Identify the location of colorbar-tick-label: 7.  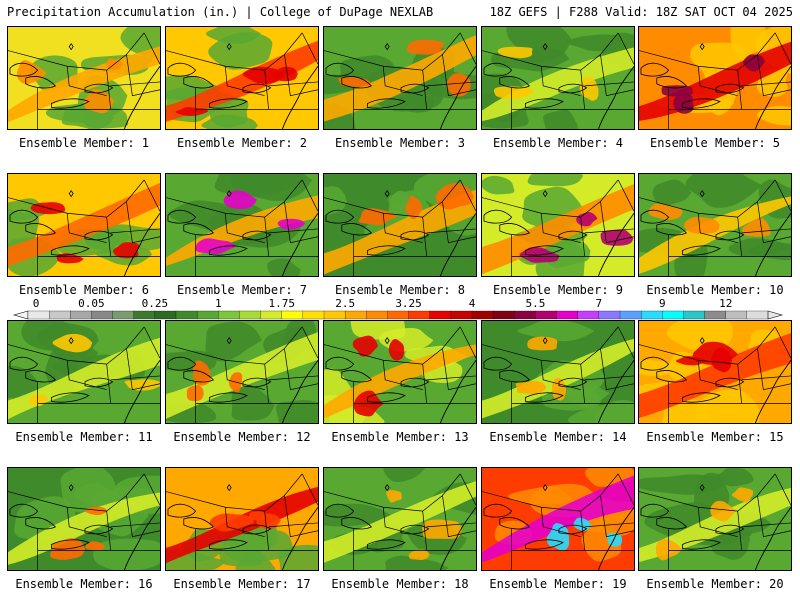
(599, 303).